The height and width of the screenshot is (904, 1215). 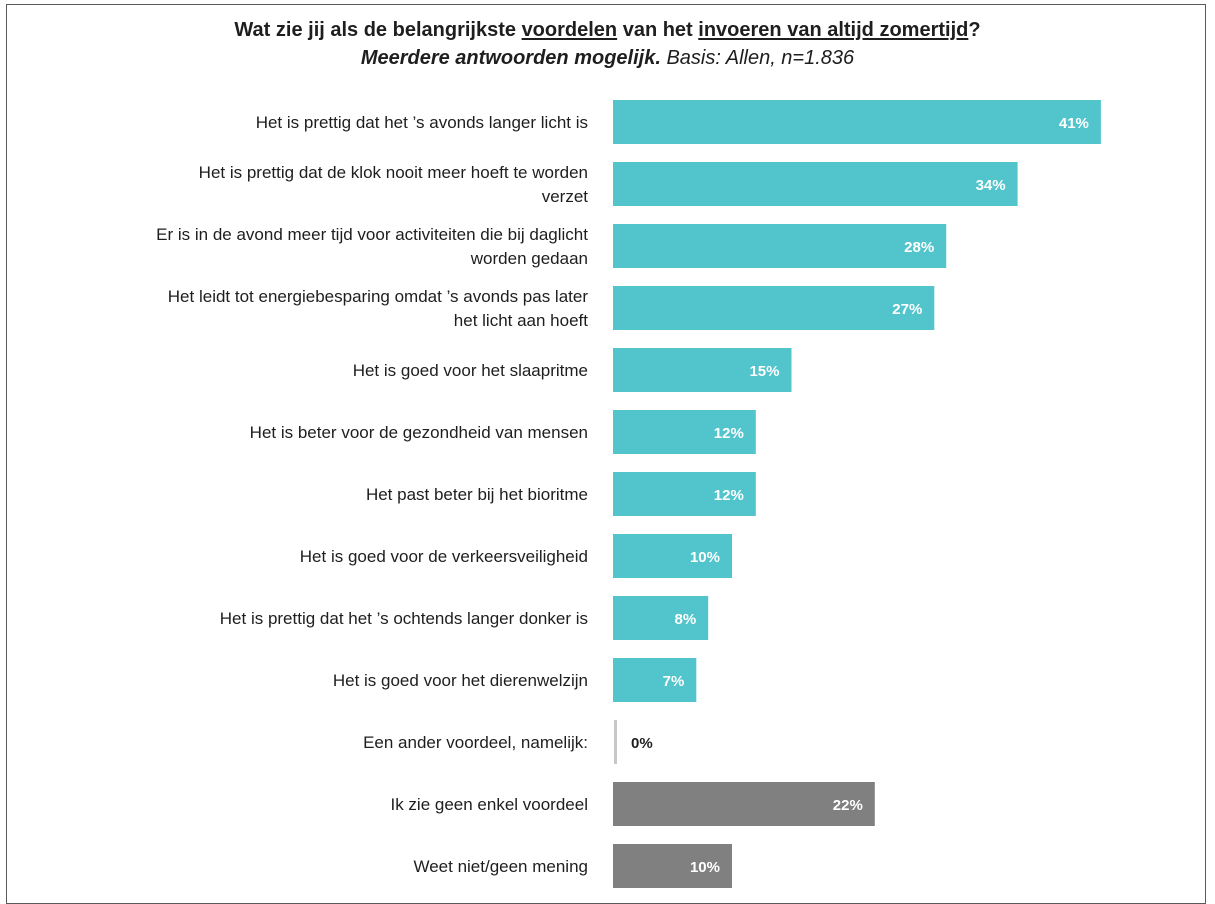 I want to click on value-label: 0%, so click(x=642, y=743).